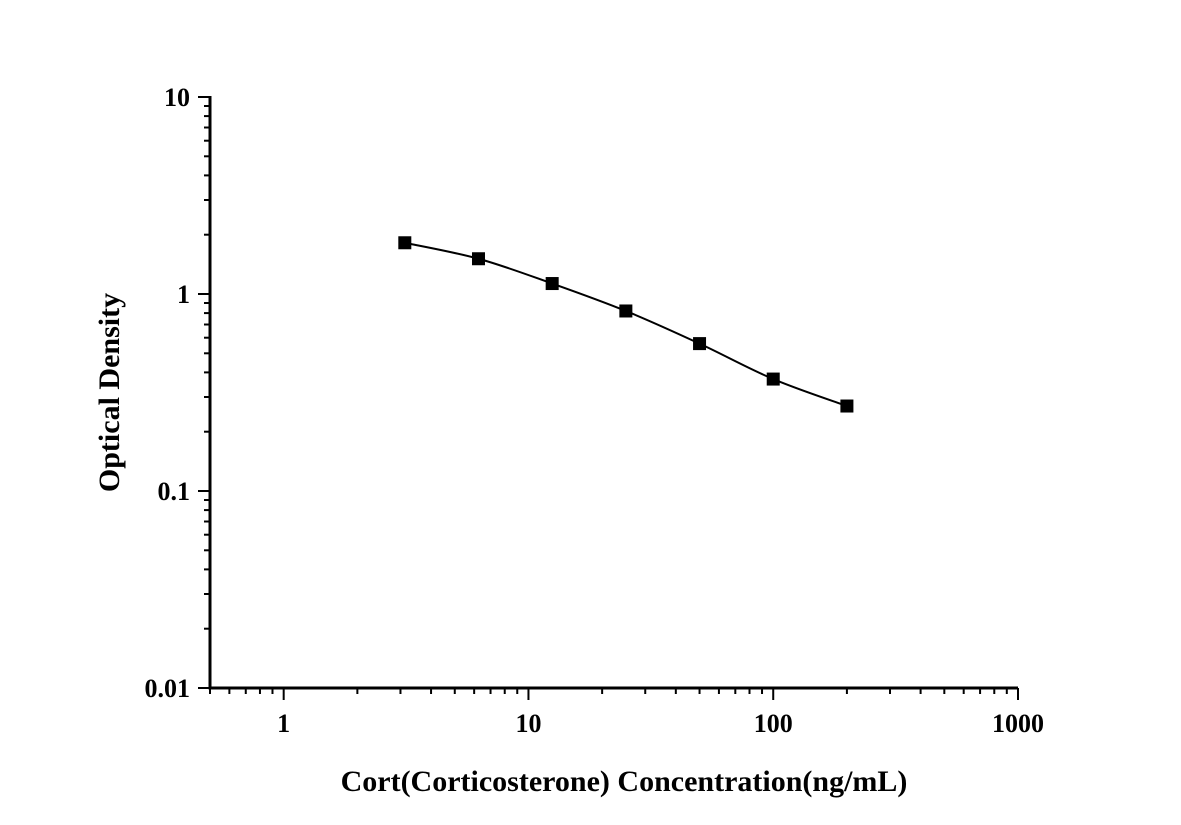  I want to click on y-tick-label: 10, so click(177, 97).